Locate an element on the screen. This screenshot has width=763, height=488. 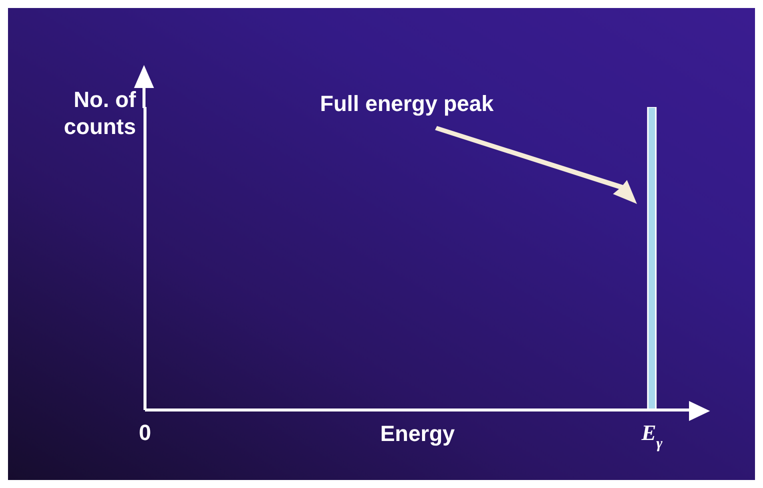
x-axis-title: Energy is located at coordinates (417, 433).